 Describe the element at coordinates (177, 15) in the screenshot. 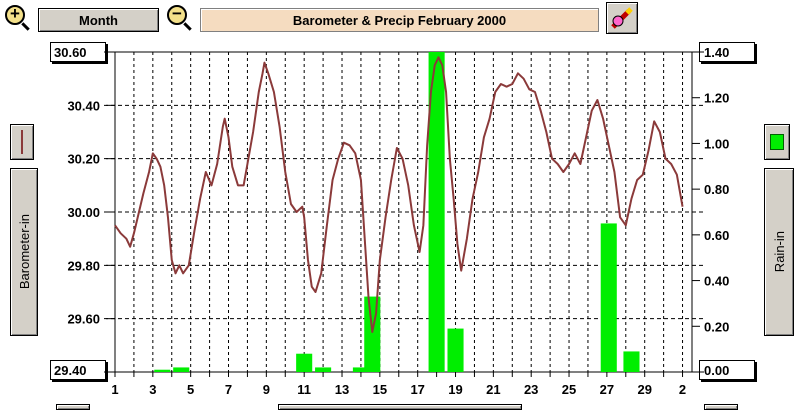

I see `zoom-out-icon: −` at that location.